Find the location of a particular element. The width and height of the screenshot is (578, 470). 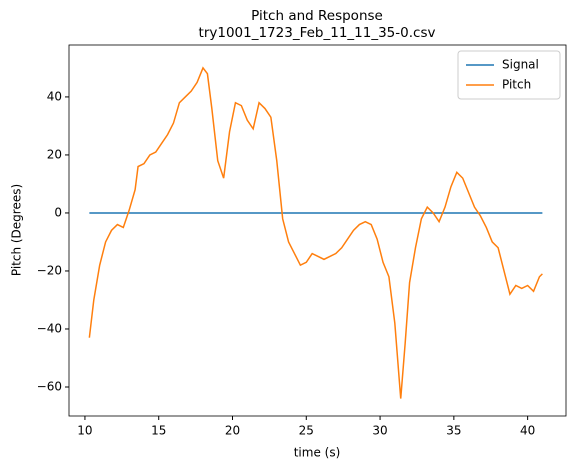

x-tick-label: 20 is located at coordinates (232, 431).